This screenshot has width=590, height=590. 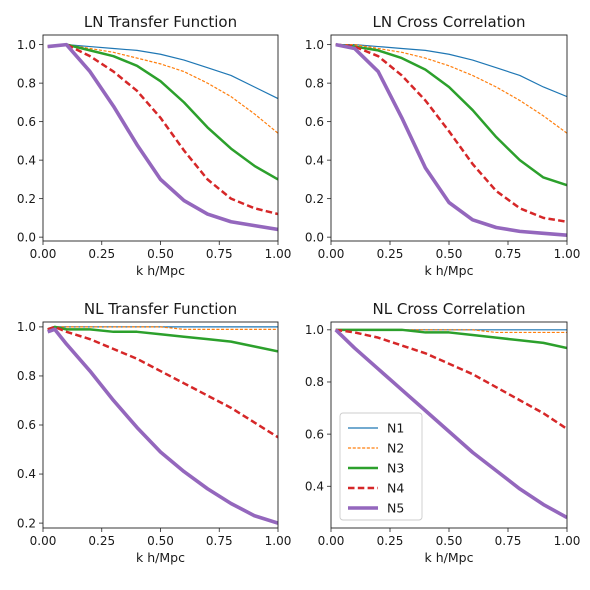 What do you see at coordinates (395, 488) in the screenshot?
I see `legend-label-n4: N4` at bounding box center [395, 488].